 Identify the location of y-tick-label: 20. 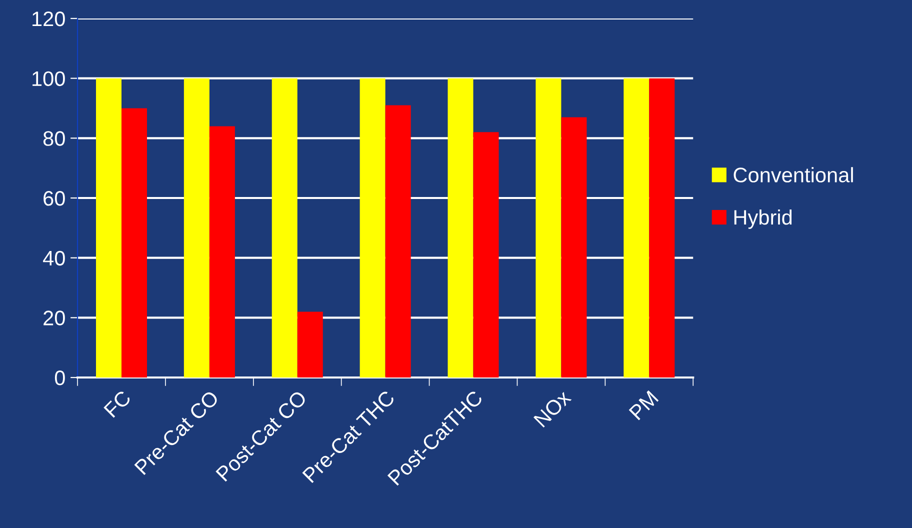
(54, 318).